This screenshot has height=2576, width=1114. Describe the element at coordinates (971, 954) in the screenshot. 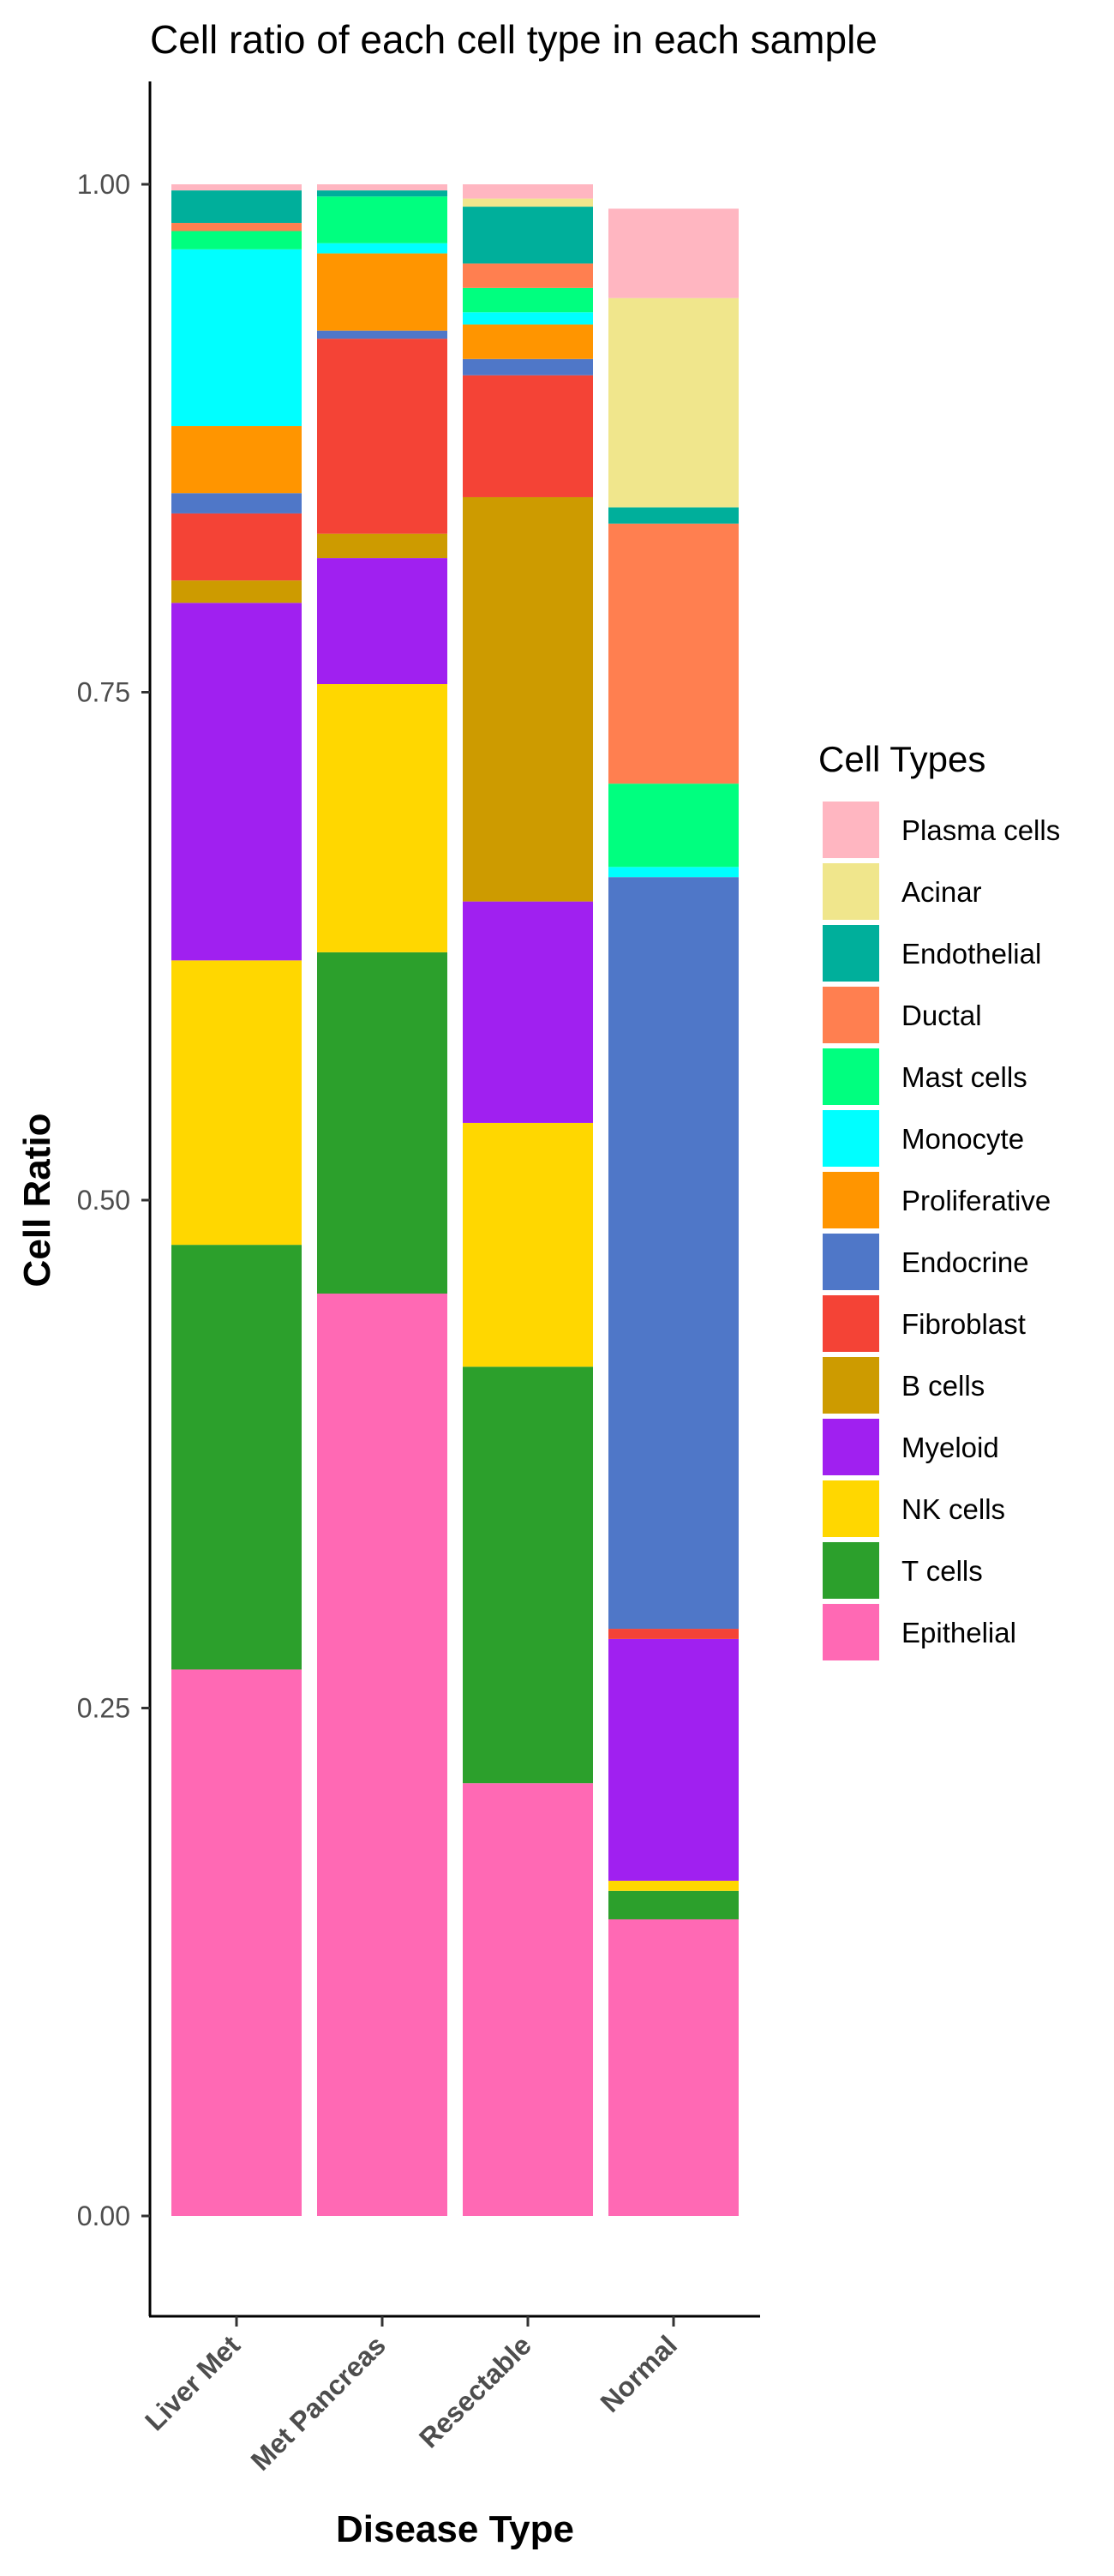

I see `legend-label: Endothelial` at that location.